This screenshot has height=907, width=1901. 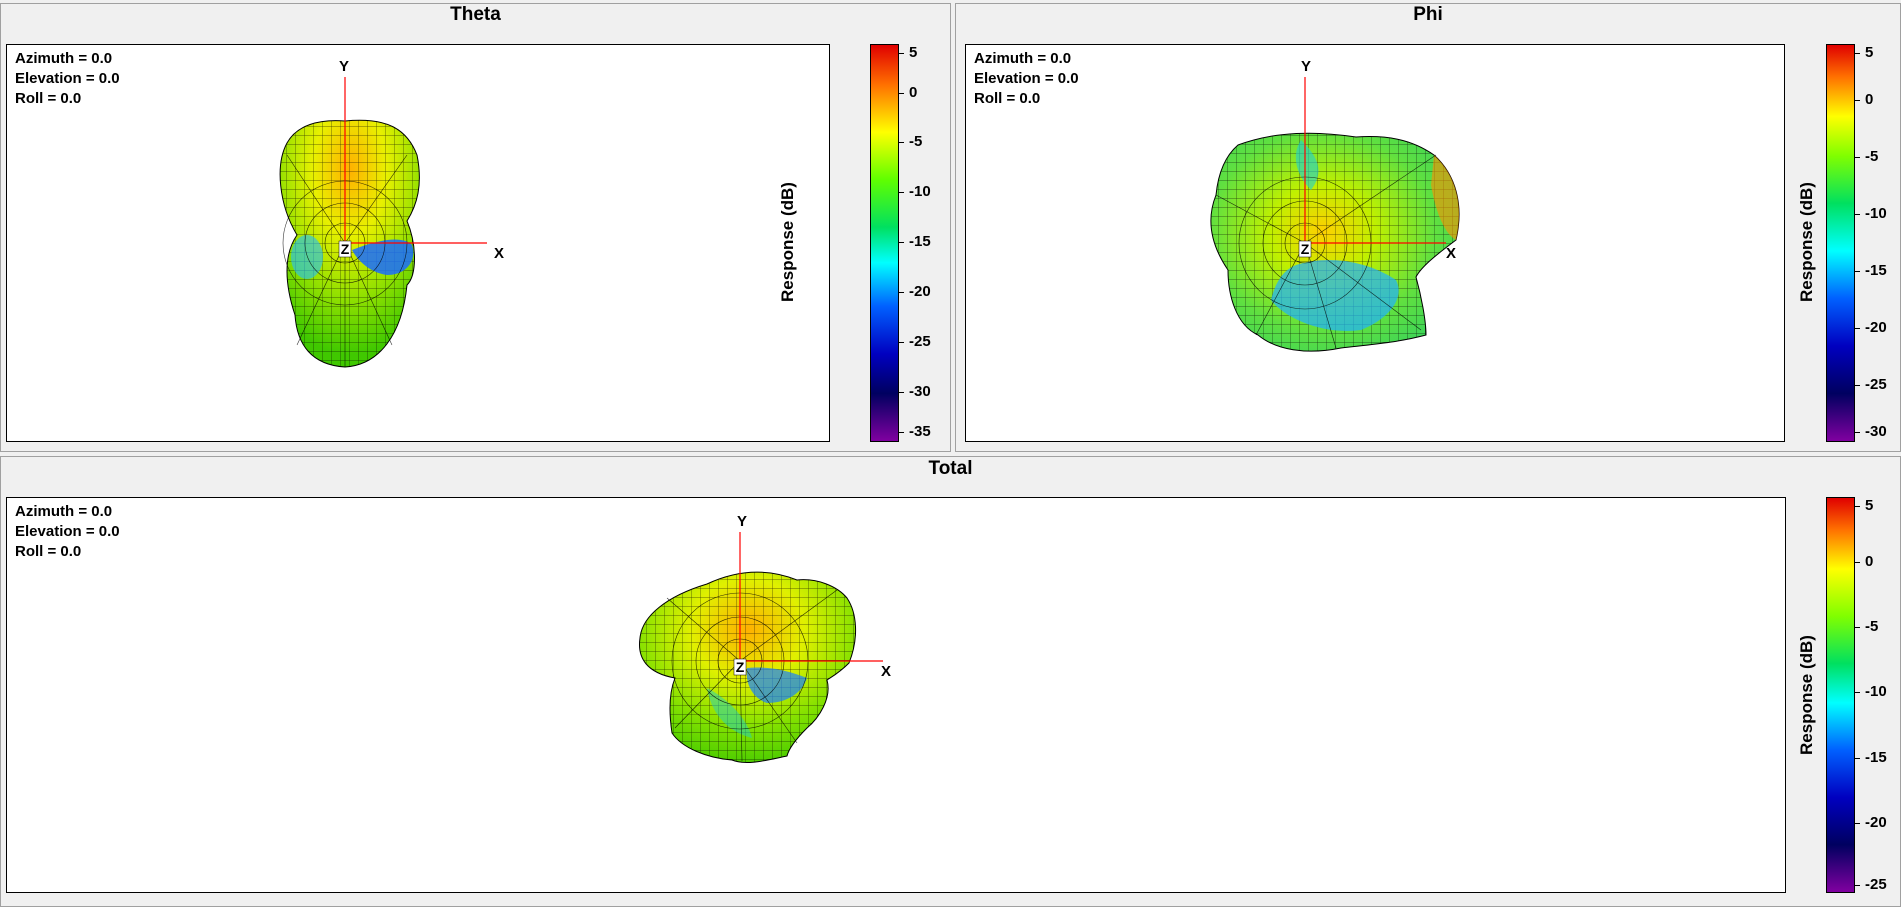 What do you see at coordinates (1863, 52) in the screenshot?
I see `phi-colorbar-tick: 5` at bounding box center [1863, 52].